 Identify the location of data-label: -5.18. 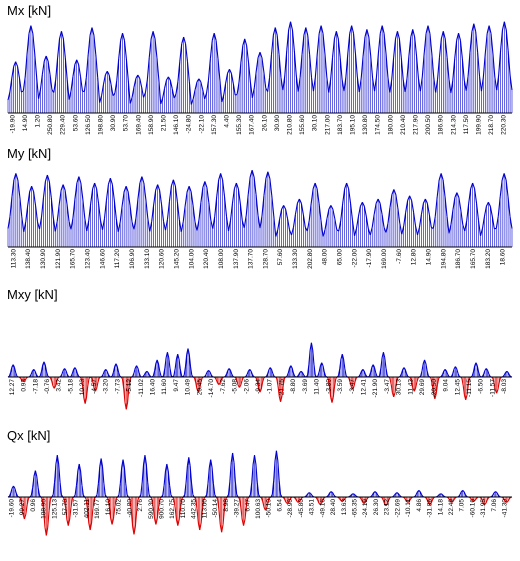
(70, 386).